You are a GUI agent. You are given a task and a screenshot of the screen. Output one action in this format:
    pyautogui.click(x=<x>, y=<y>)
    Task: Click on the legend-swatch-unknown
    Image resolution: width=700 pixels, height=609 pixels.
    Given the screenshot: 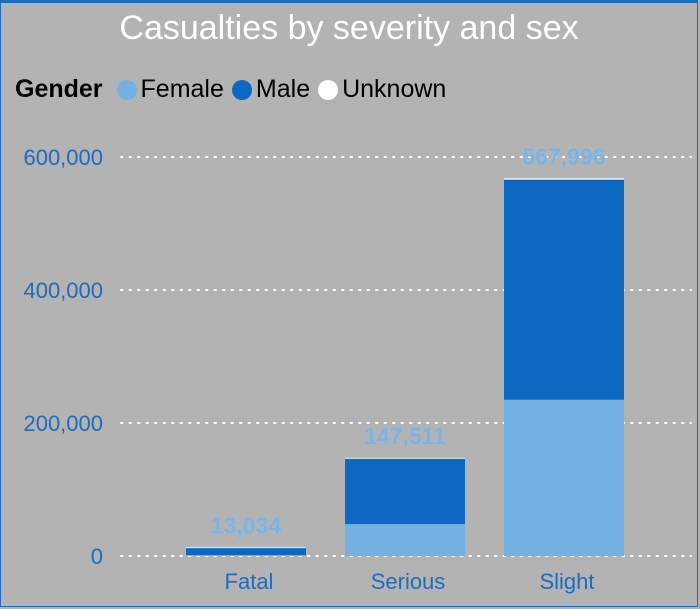 What is the action you would take?
    pyautogui.click(x=328, y=89)
    